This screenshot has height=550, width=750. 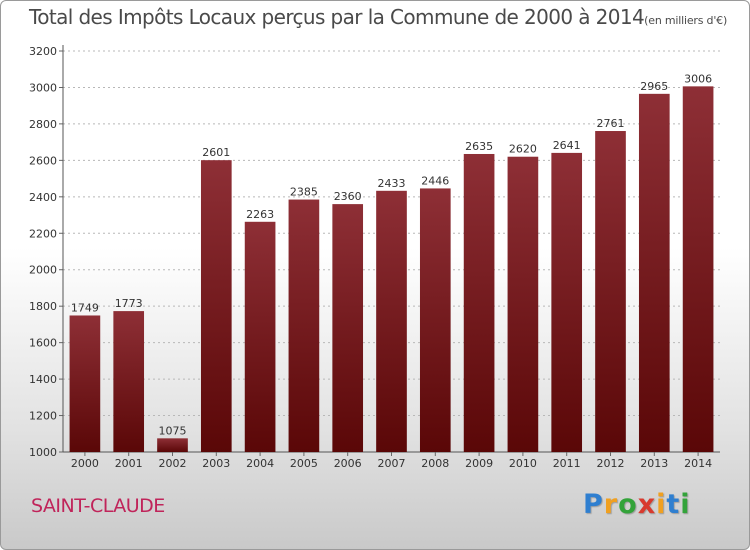 I want to click on bar-2014, so click(x=698, y=269).